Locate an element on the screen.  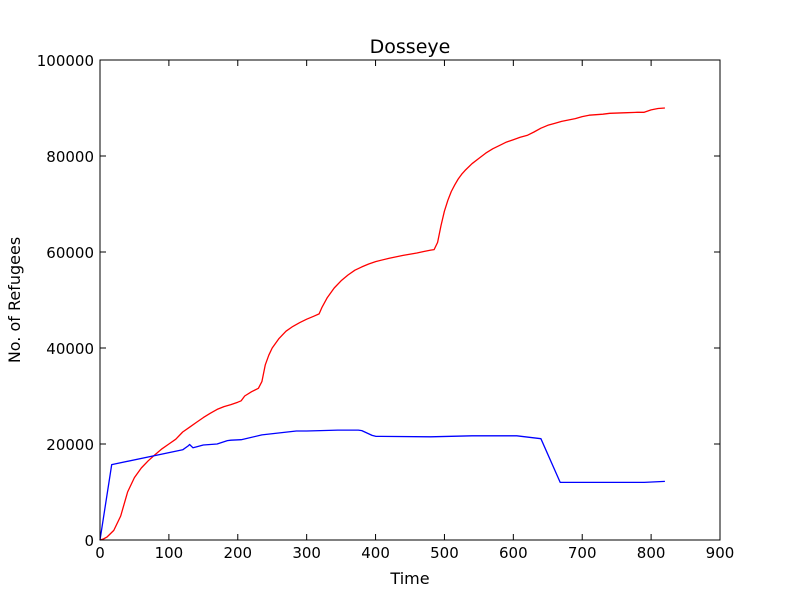
y-tick-label: 0 is located at coordinates (89, 541).